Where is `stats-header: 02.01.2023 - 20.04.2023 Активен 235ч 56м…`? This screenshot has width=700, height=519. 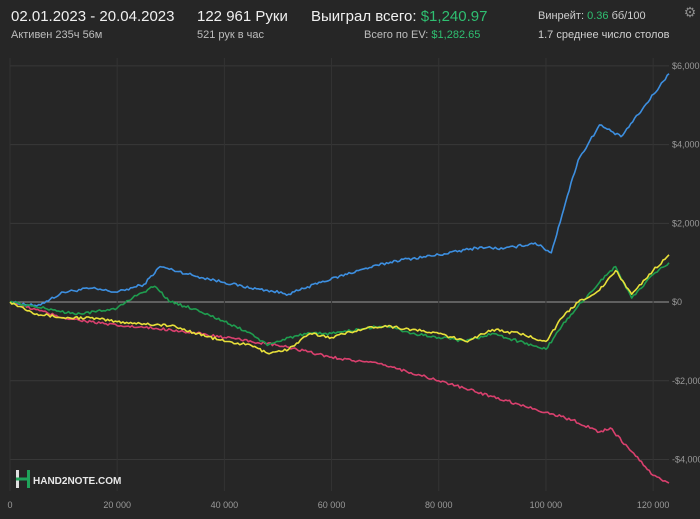
stats-header: 02.01.2023 - 20.04.2023 Активен 235ч 56м… is located at coordinates (350, 25).